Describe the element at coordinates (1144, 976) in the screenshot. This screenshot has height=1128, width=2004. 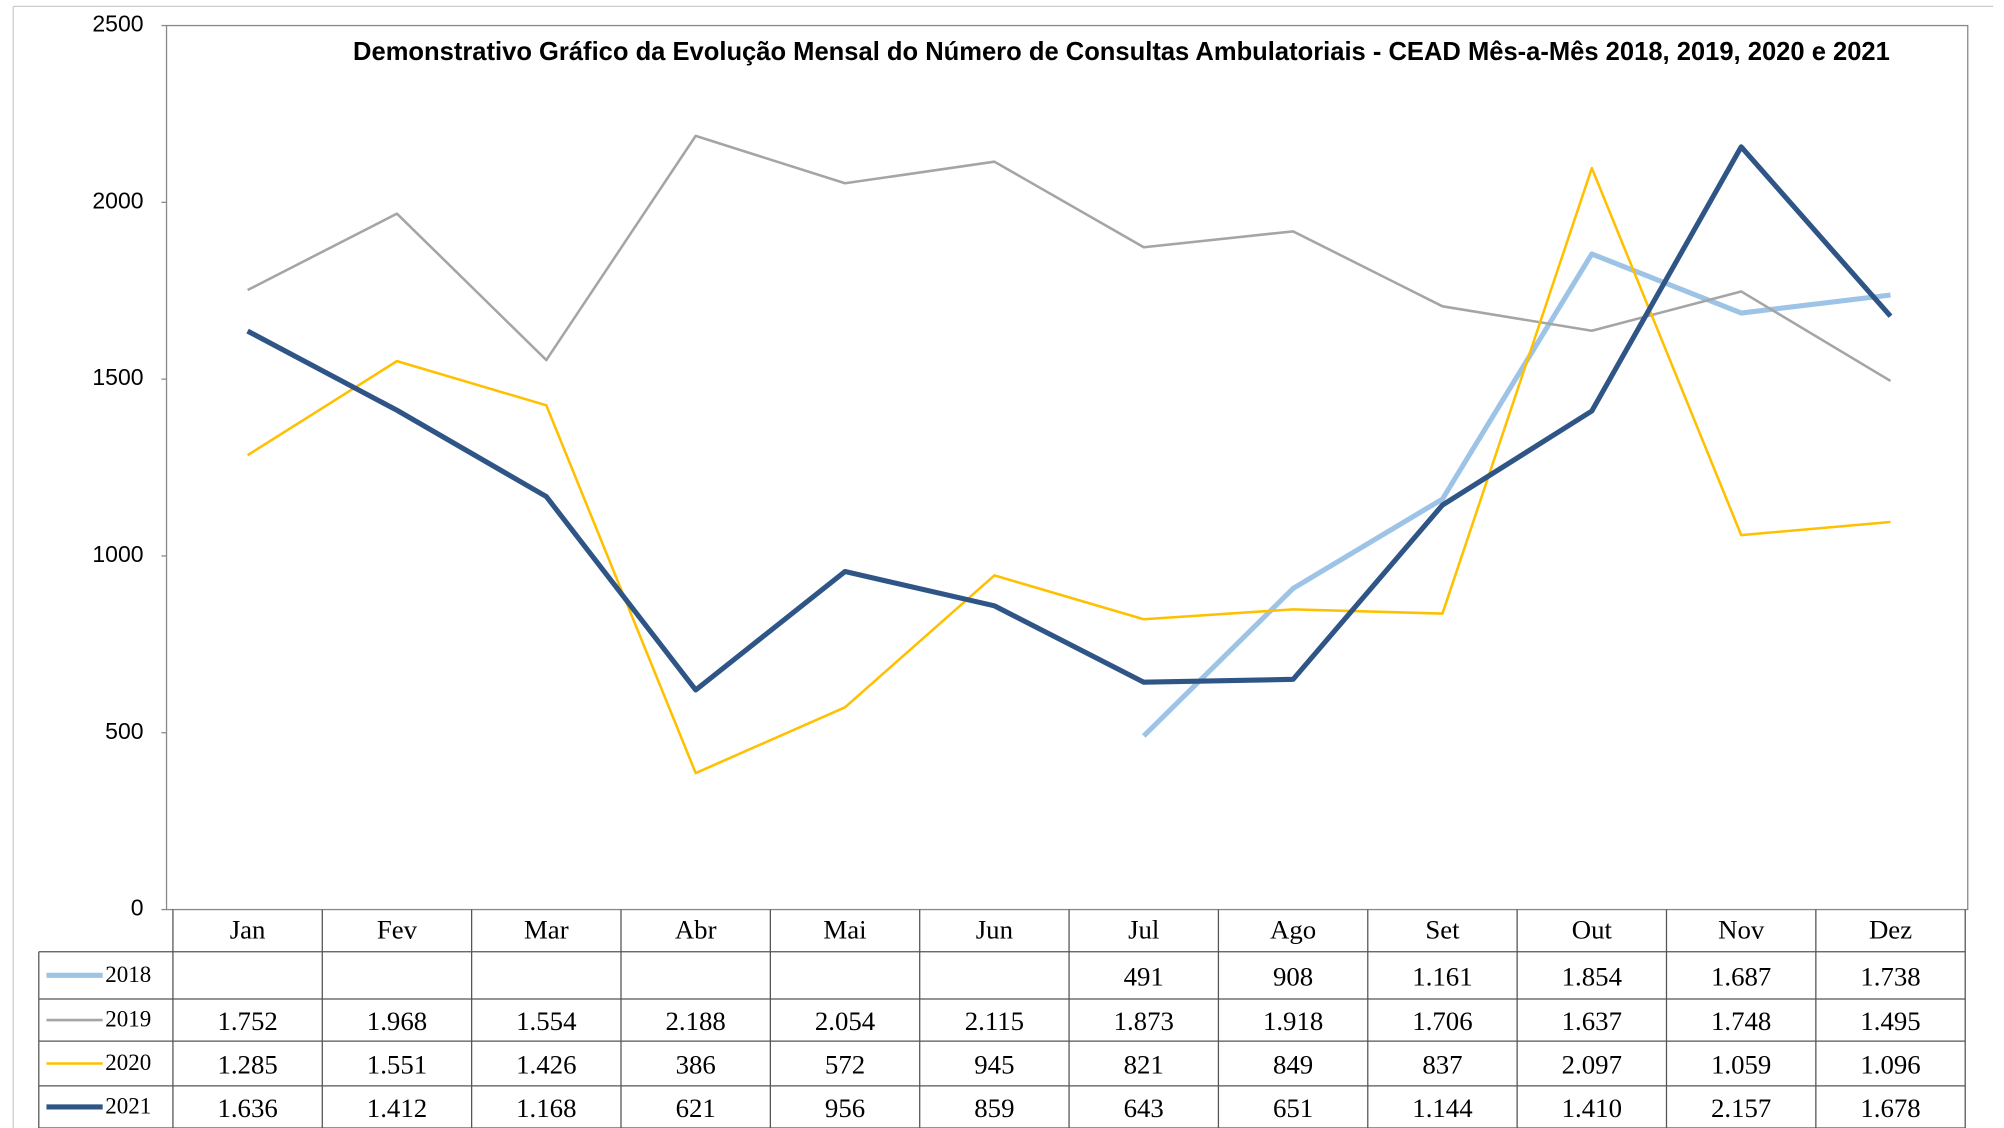
I see `table-value: 491` at that location.